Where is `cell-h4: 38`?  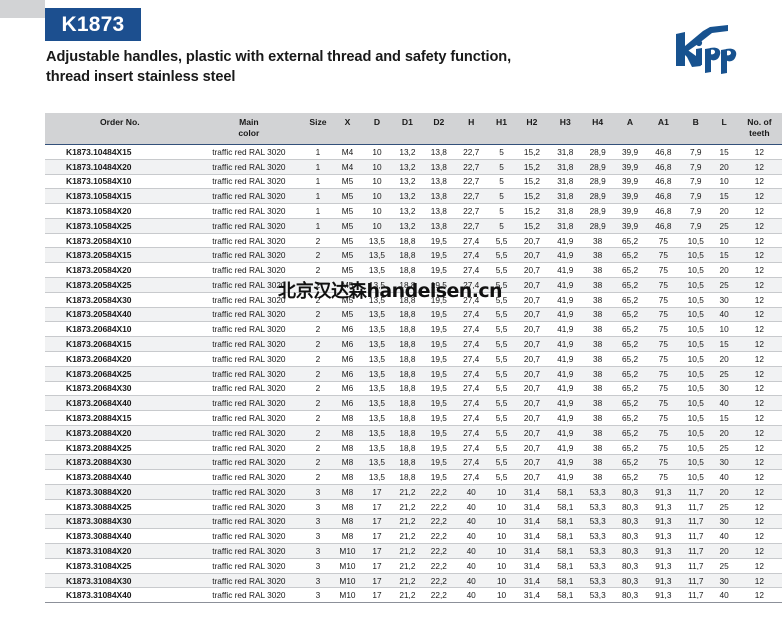
cell-h4: 38 is located at coordinates (597, 477).